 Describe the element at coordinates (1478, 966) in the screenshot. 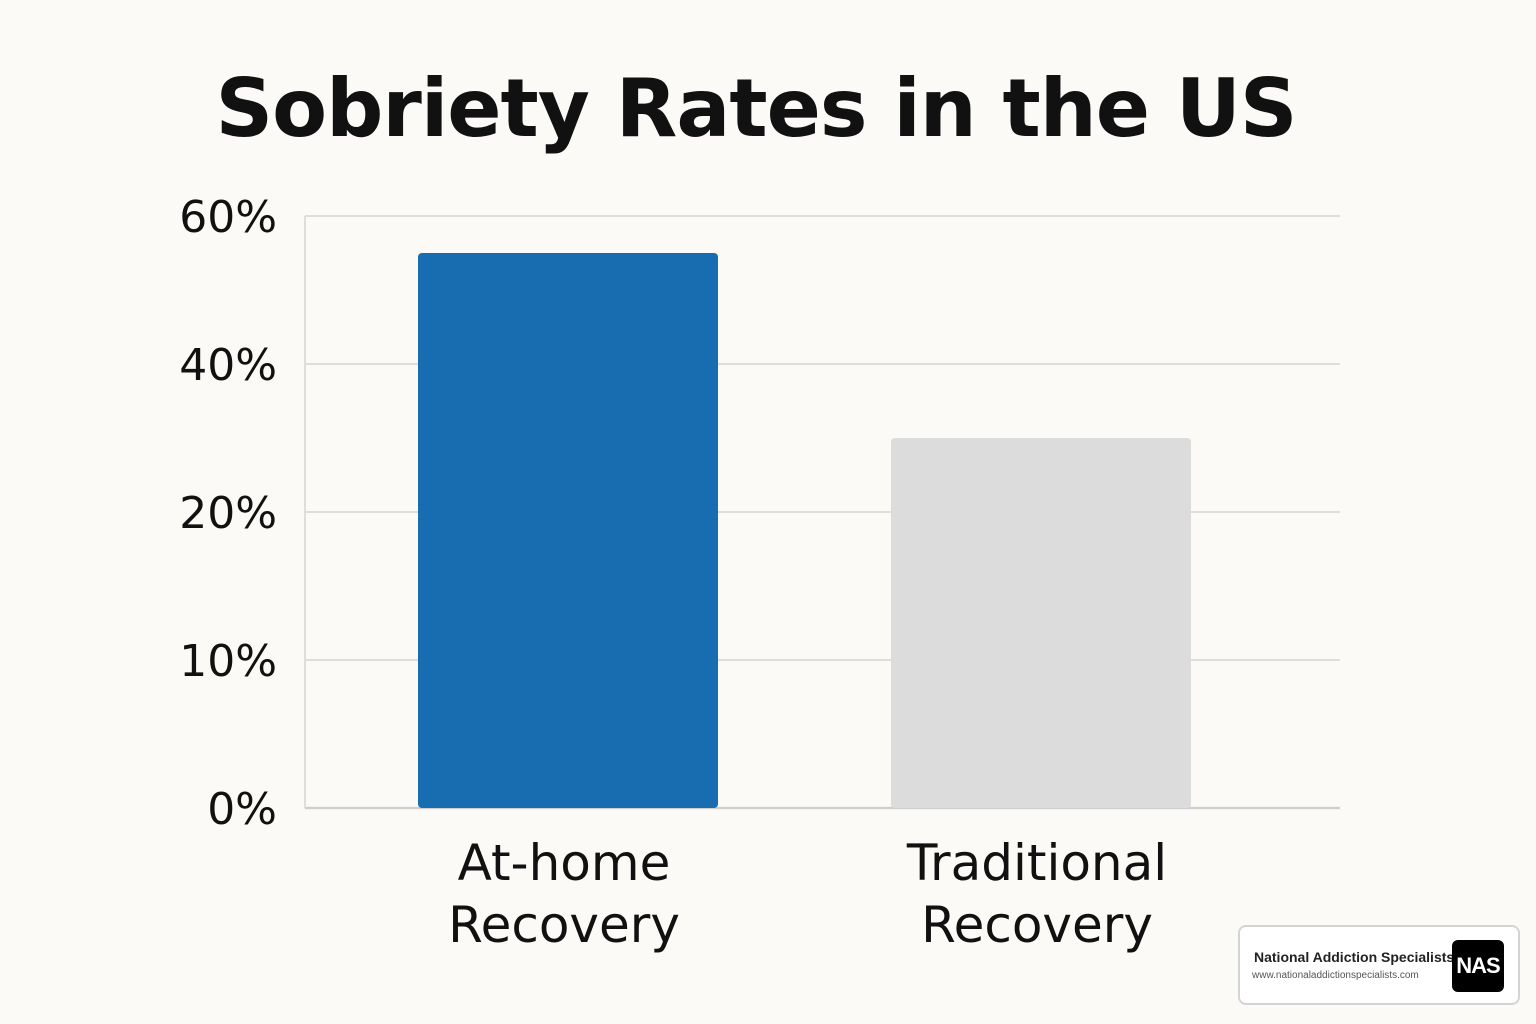

I see `brand-logo-icon: NAS` at that location.